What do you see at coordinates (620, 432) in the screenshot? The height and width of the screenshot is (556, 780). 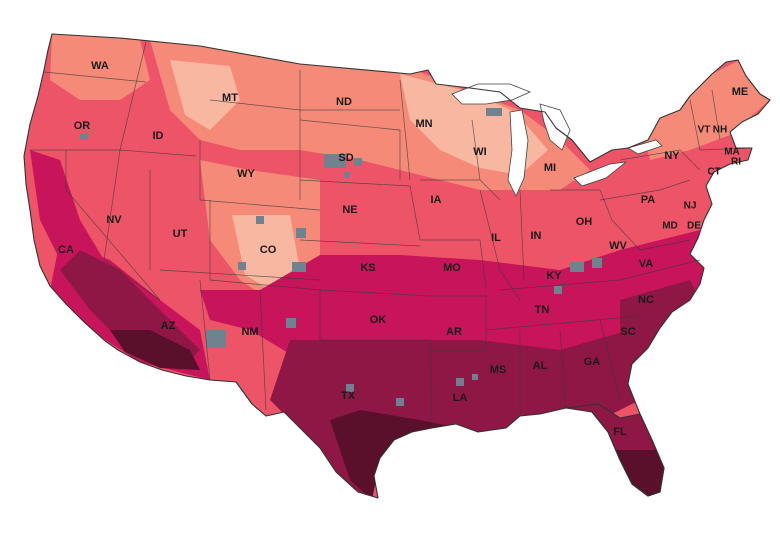 I see `state-label-fl: FL` at bounding box center [620, 432].